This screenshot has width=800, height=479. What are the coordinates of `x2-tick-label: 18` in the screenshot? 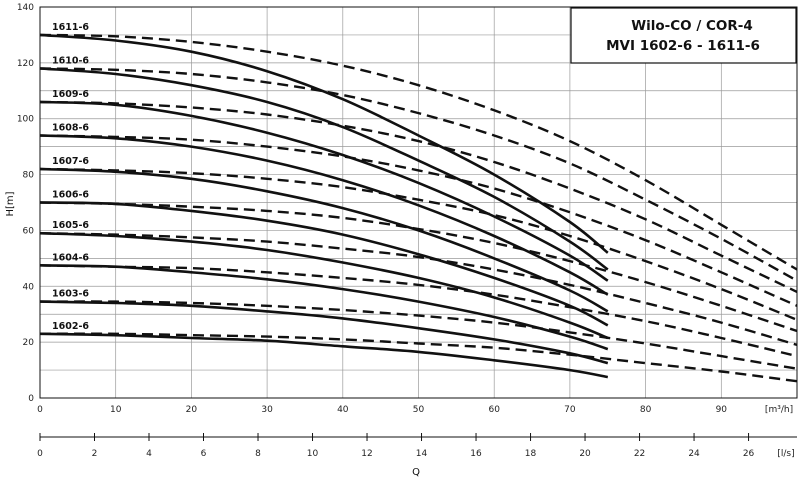 It's located at (531, 454).